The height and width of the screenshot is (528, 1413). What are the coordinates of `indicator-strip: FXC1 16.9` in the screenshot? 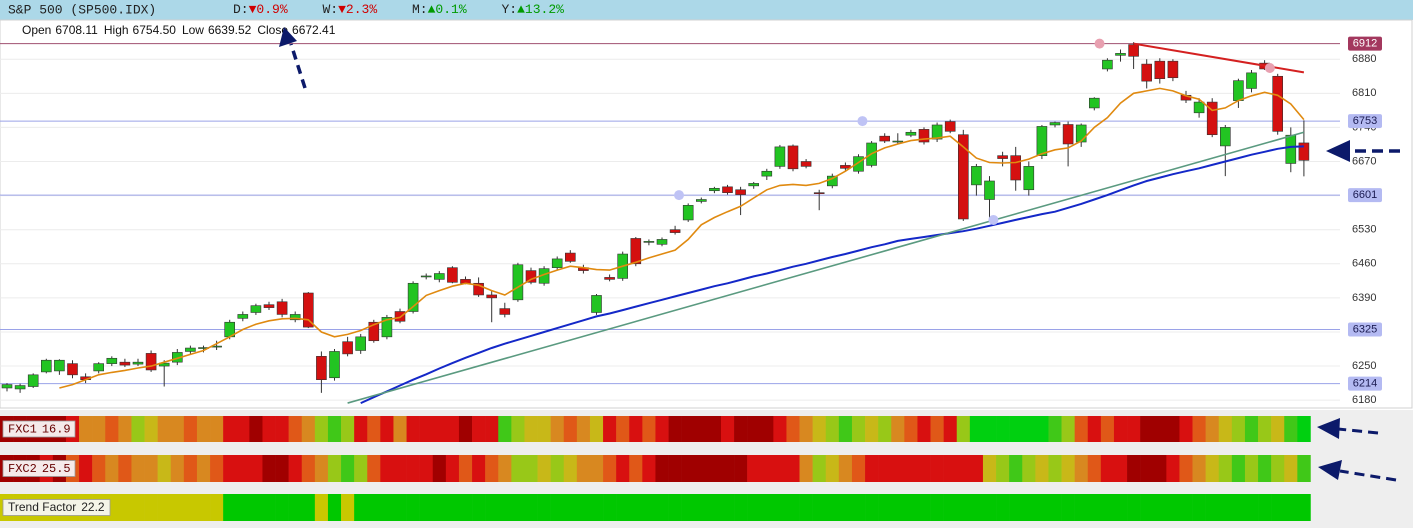 It's located at (655, 429).